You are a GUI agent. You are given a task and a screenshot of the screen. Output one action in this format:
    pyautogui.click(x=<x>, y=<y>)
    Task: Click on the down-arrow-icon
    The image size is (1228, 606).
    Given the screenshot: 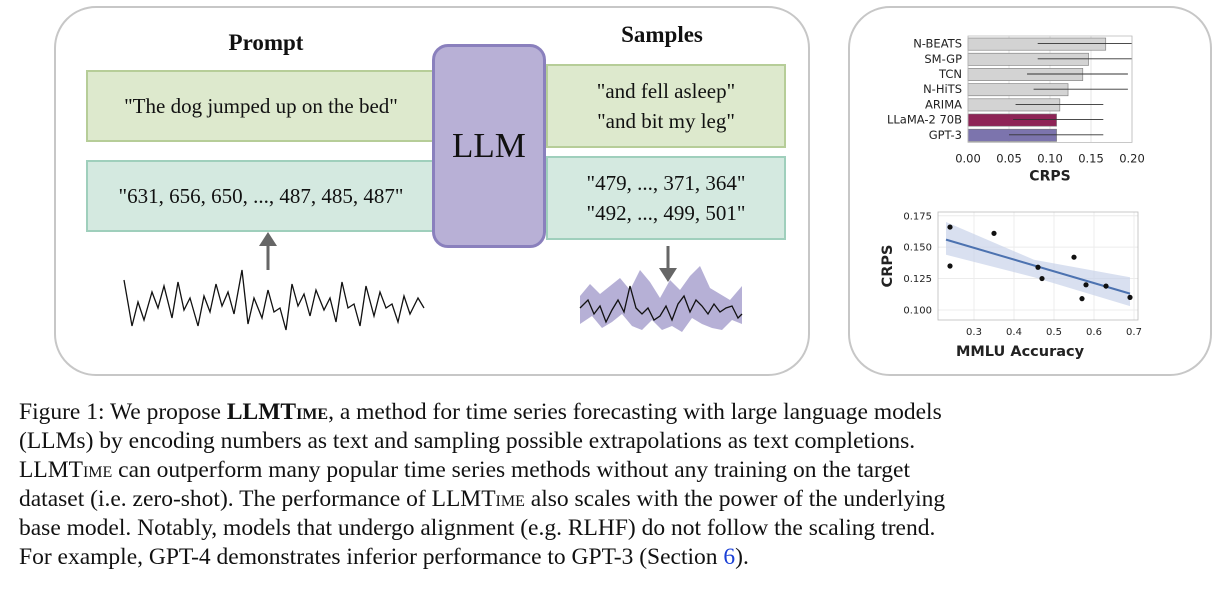 What is the action you would take?
    pyautogui.click(x=668, y=264)
    